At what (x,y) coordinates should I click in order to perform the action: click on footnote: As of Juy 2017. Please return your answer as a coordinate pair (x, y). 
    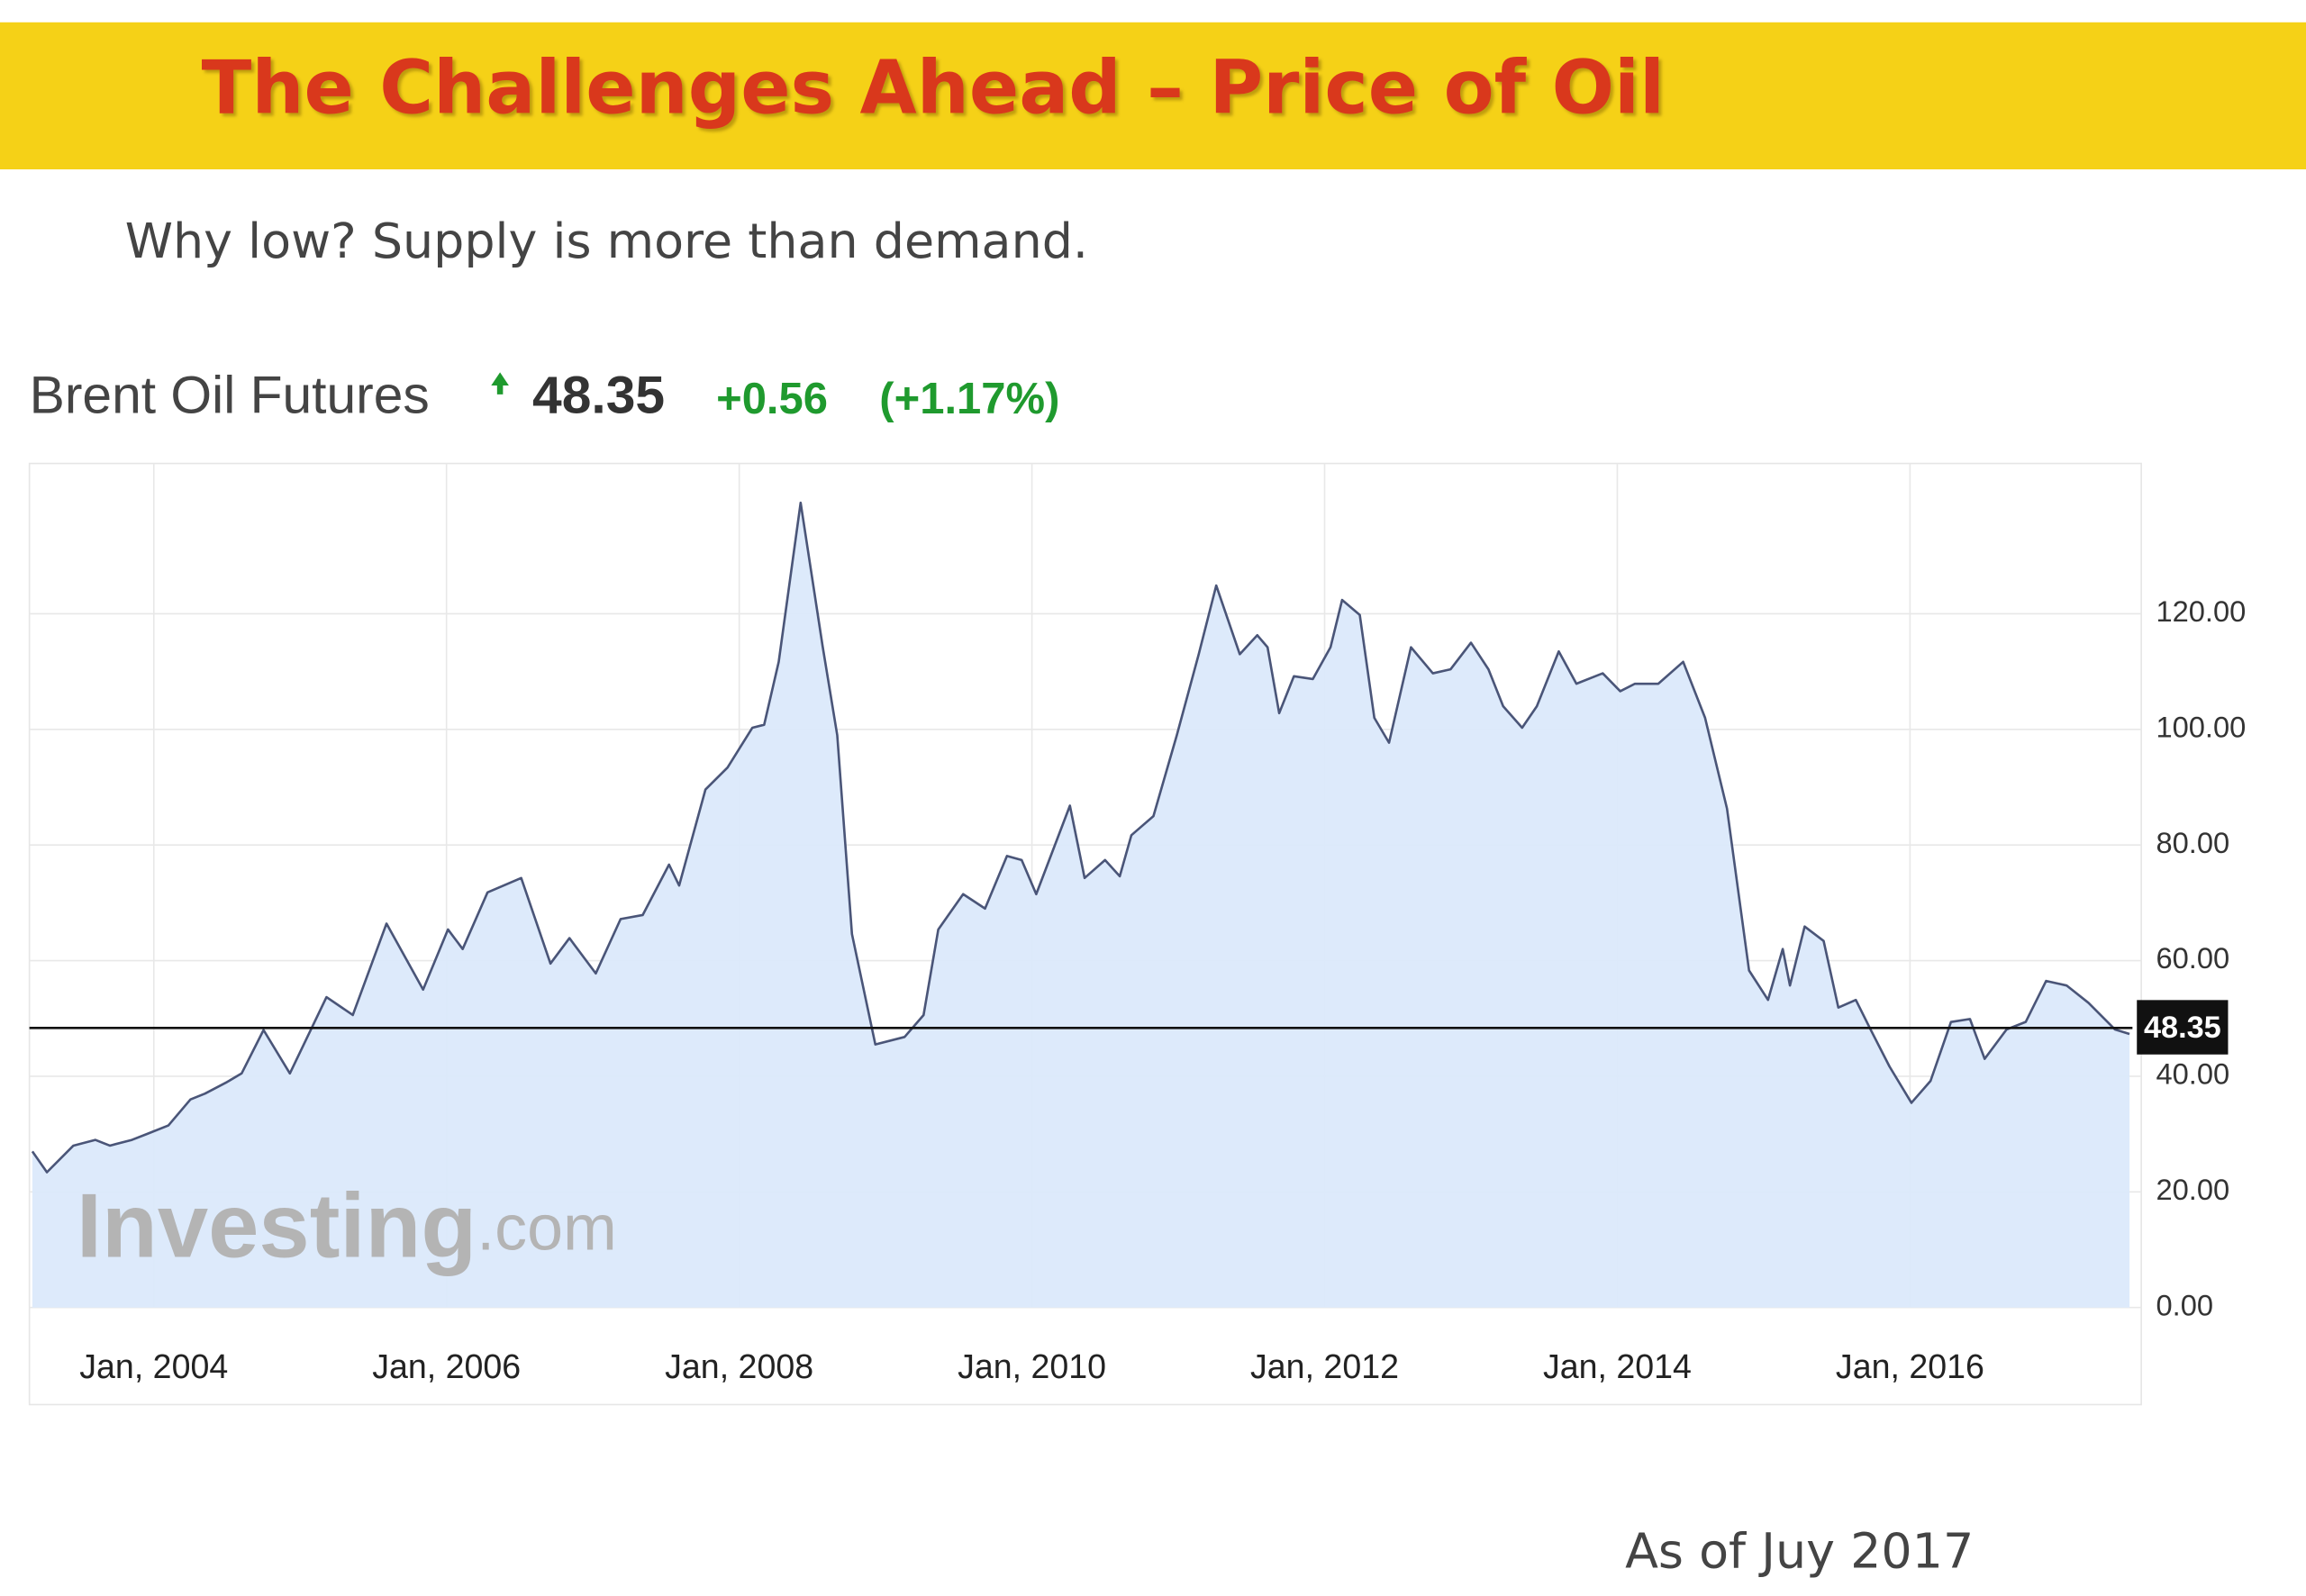
    Looking at the image, I should click on (1799, 1551).